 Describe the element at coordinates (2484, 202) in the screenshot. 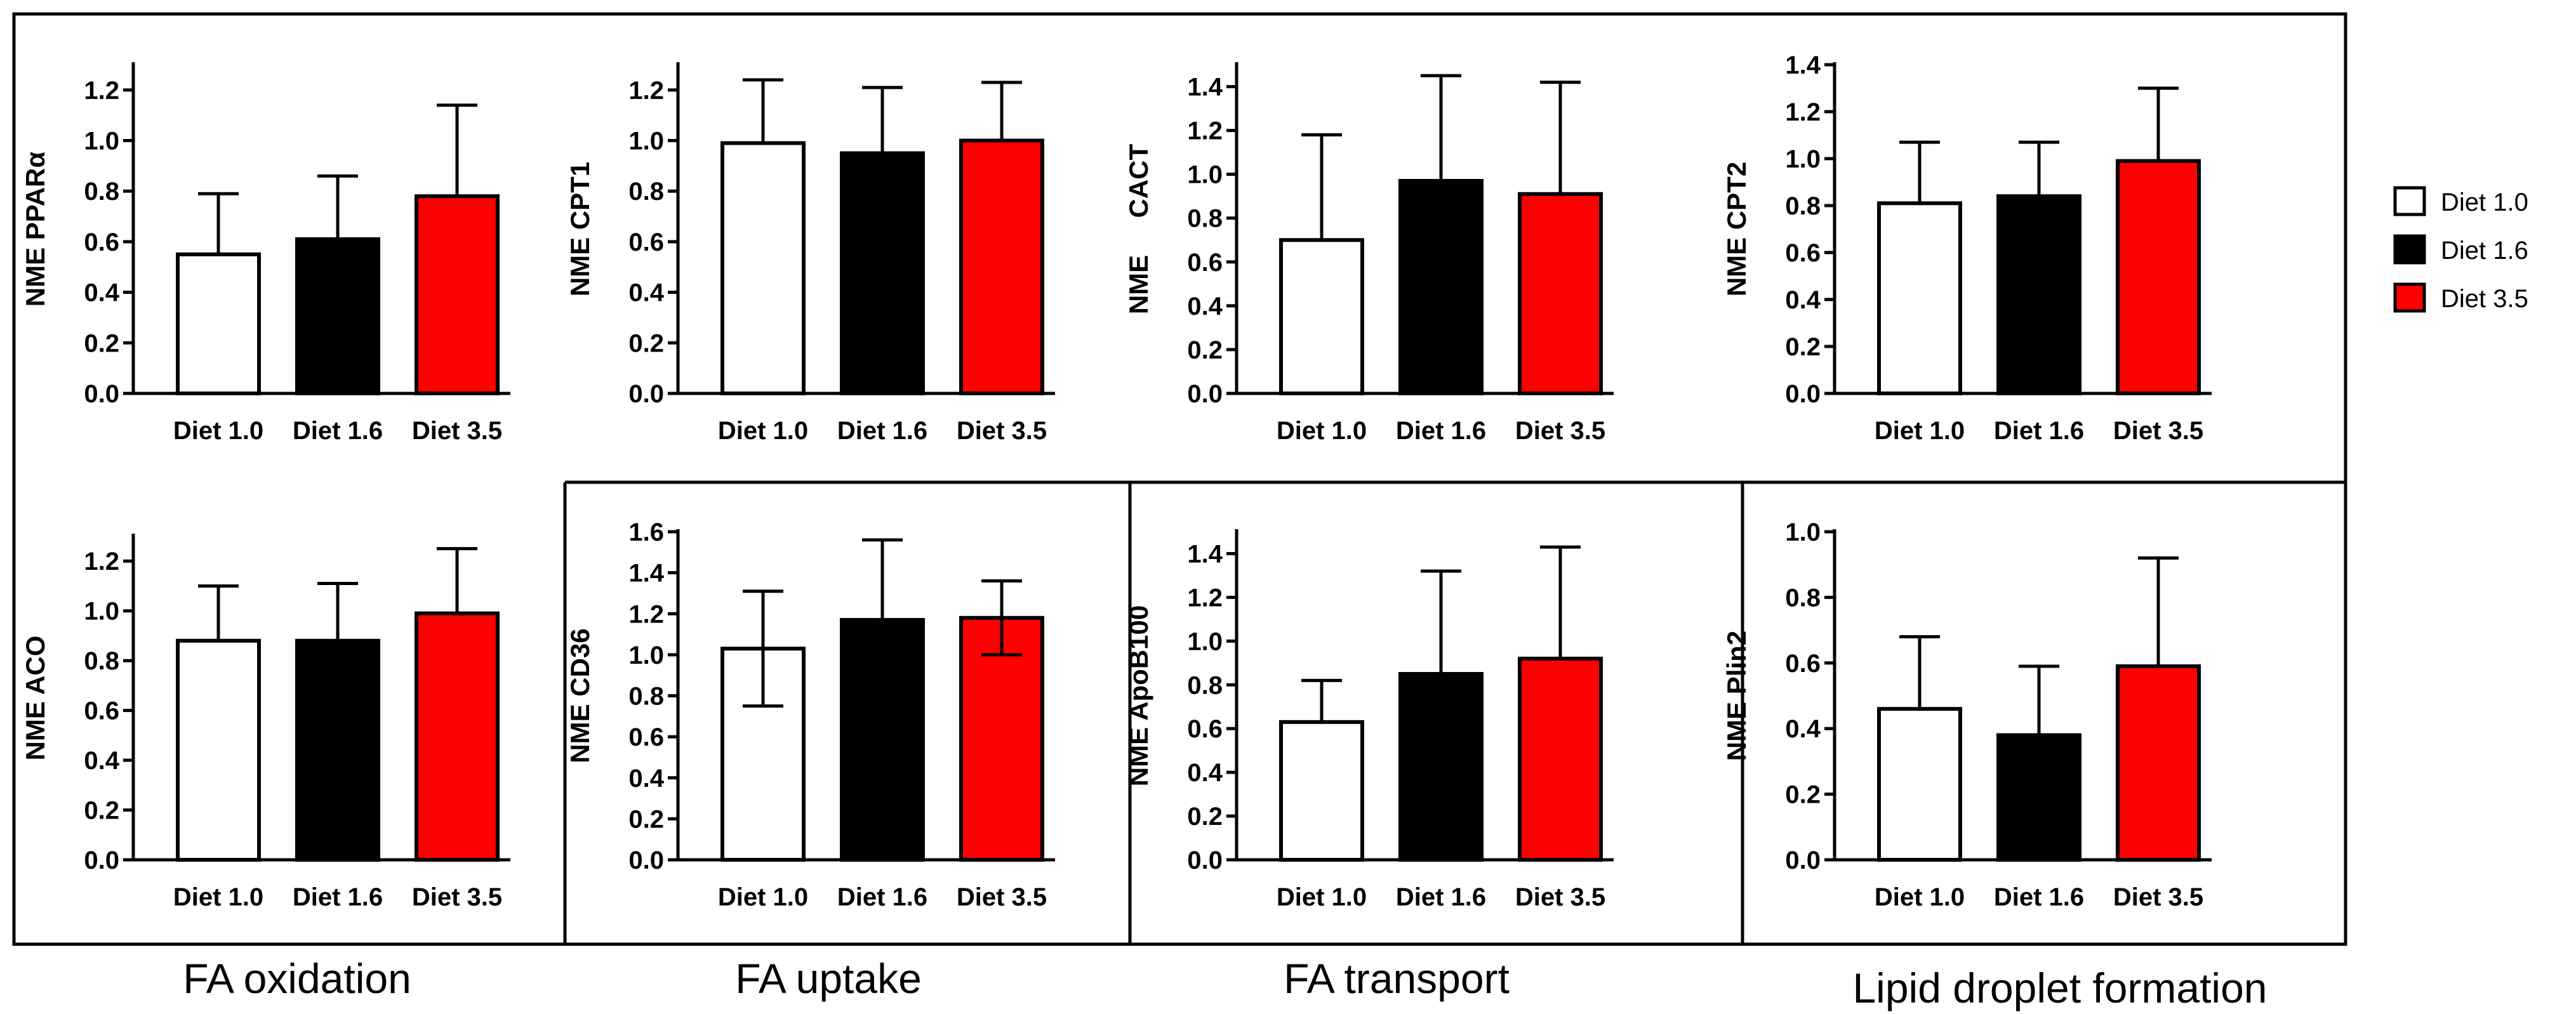

I see `legend-label-diet-1-0: Diet 1.0` at that location.